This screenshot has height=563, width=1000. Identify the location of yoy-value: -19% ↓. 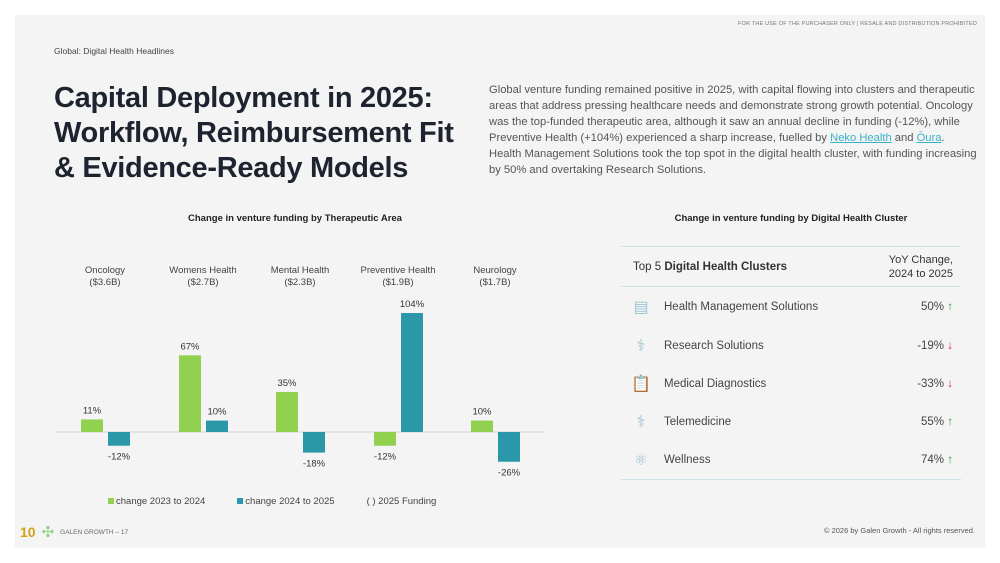
(935, 346).